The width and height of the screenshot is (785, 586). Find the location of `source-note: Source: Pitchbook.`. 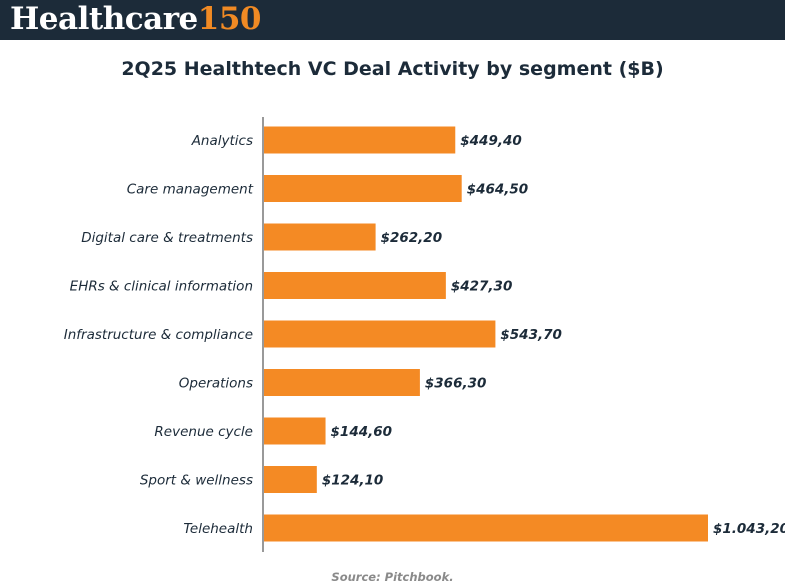

source-note: Source: Pitchbook. is located at coordinates (392, 577).